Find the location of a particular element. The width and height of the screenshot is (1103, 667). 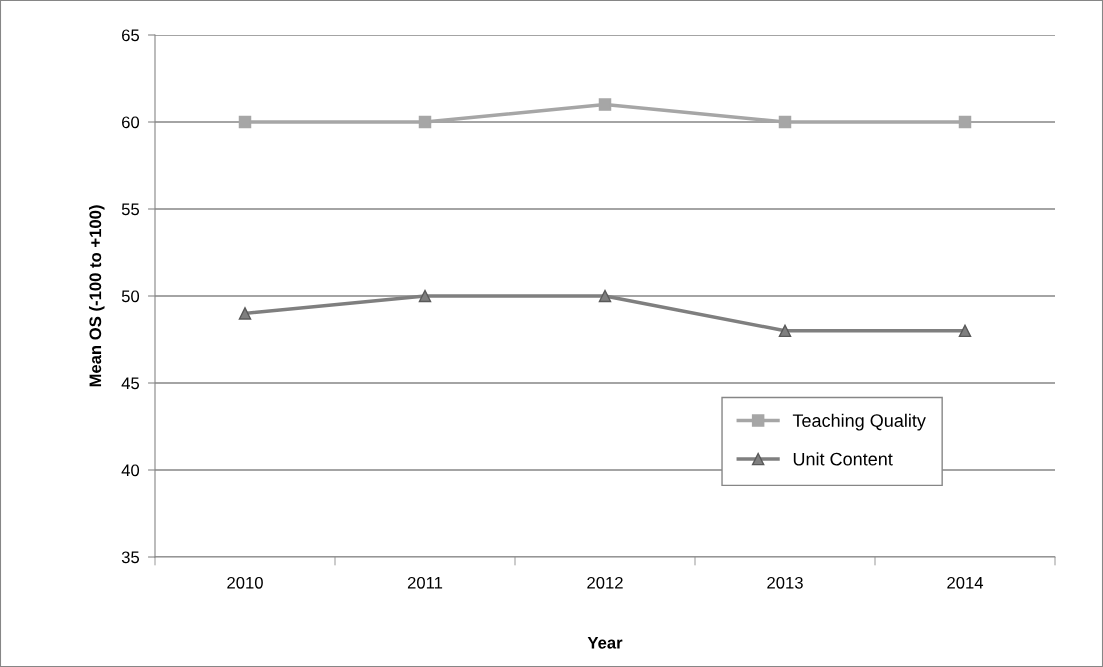

y-tick-label: 50 is located at coordinates (130, 296).